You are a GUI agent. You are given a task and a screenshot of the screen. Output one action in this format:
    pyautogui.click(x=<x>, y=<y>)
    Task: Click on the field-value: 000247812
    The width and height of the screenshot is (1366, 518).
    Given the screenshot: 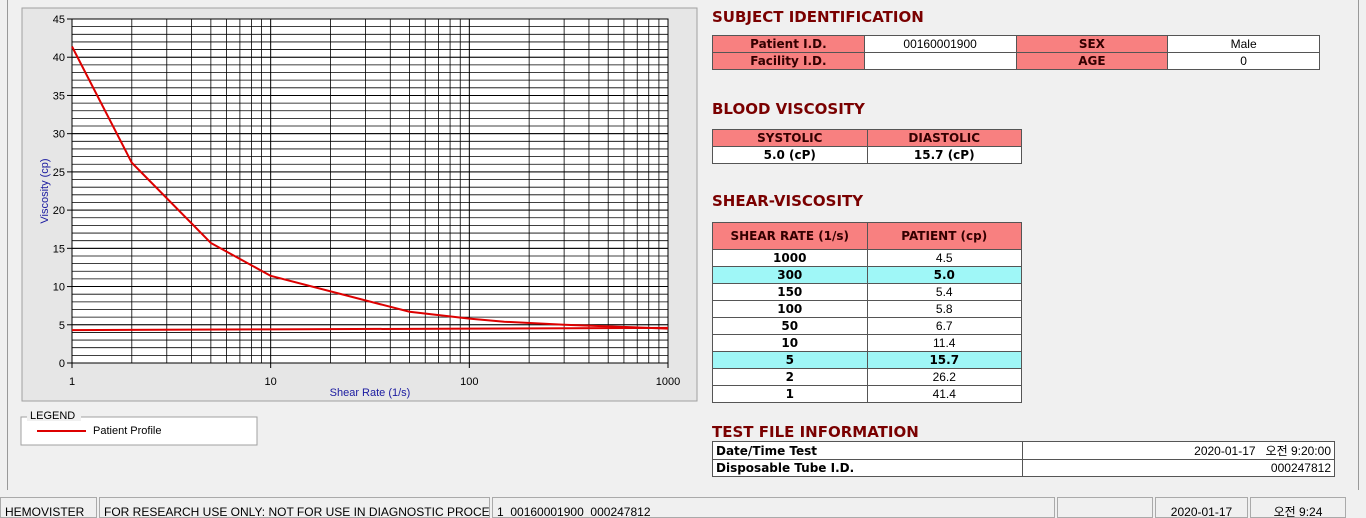 What is the action you would take?
    pyautogui.click(x=1178, y=468)
    